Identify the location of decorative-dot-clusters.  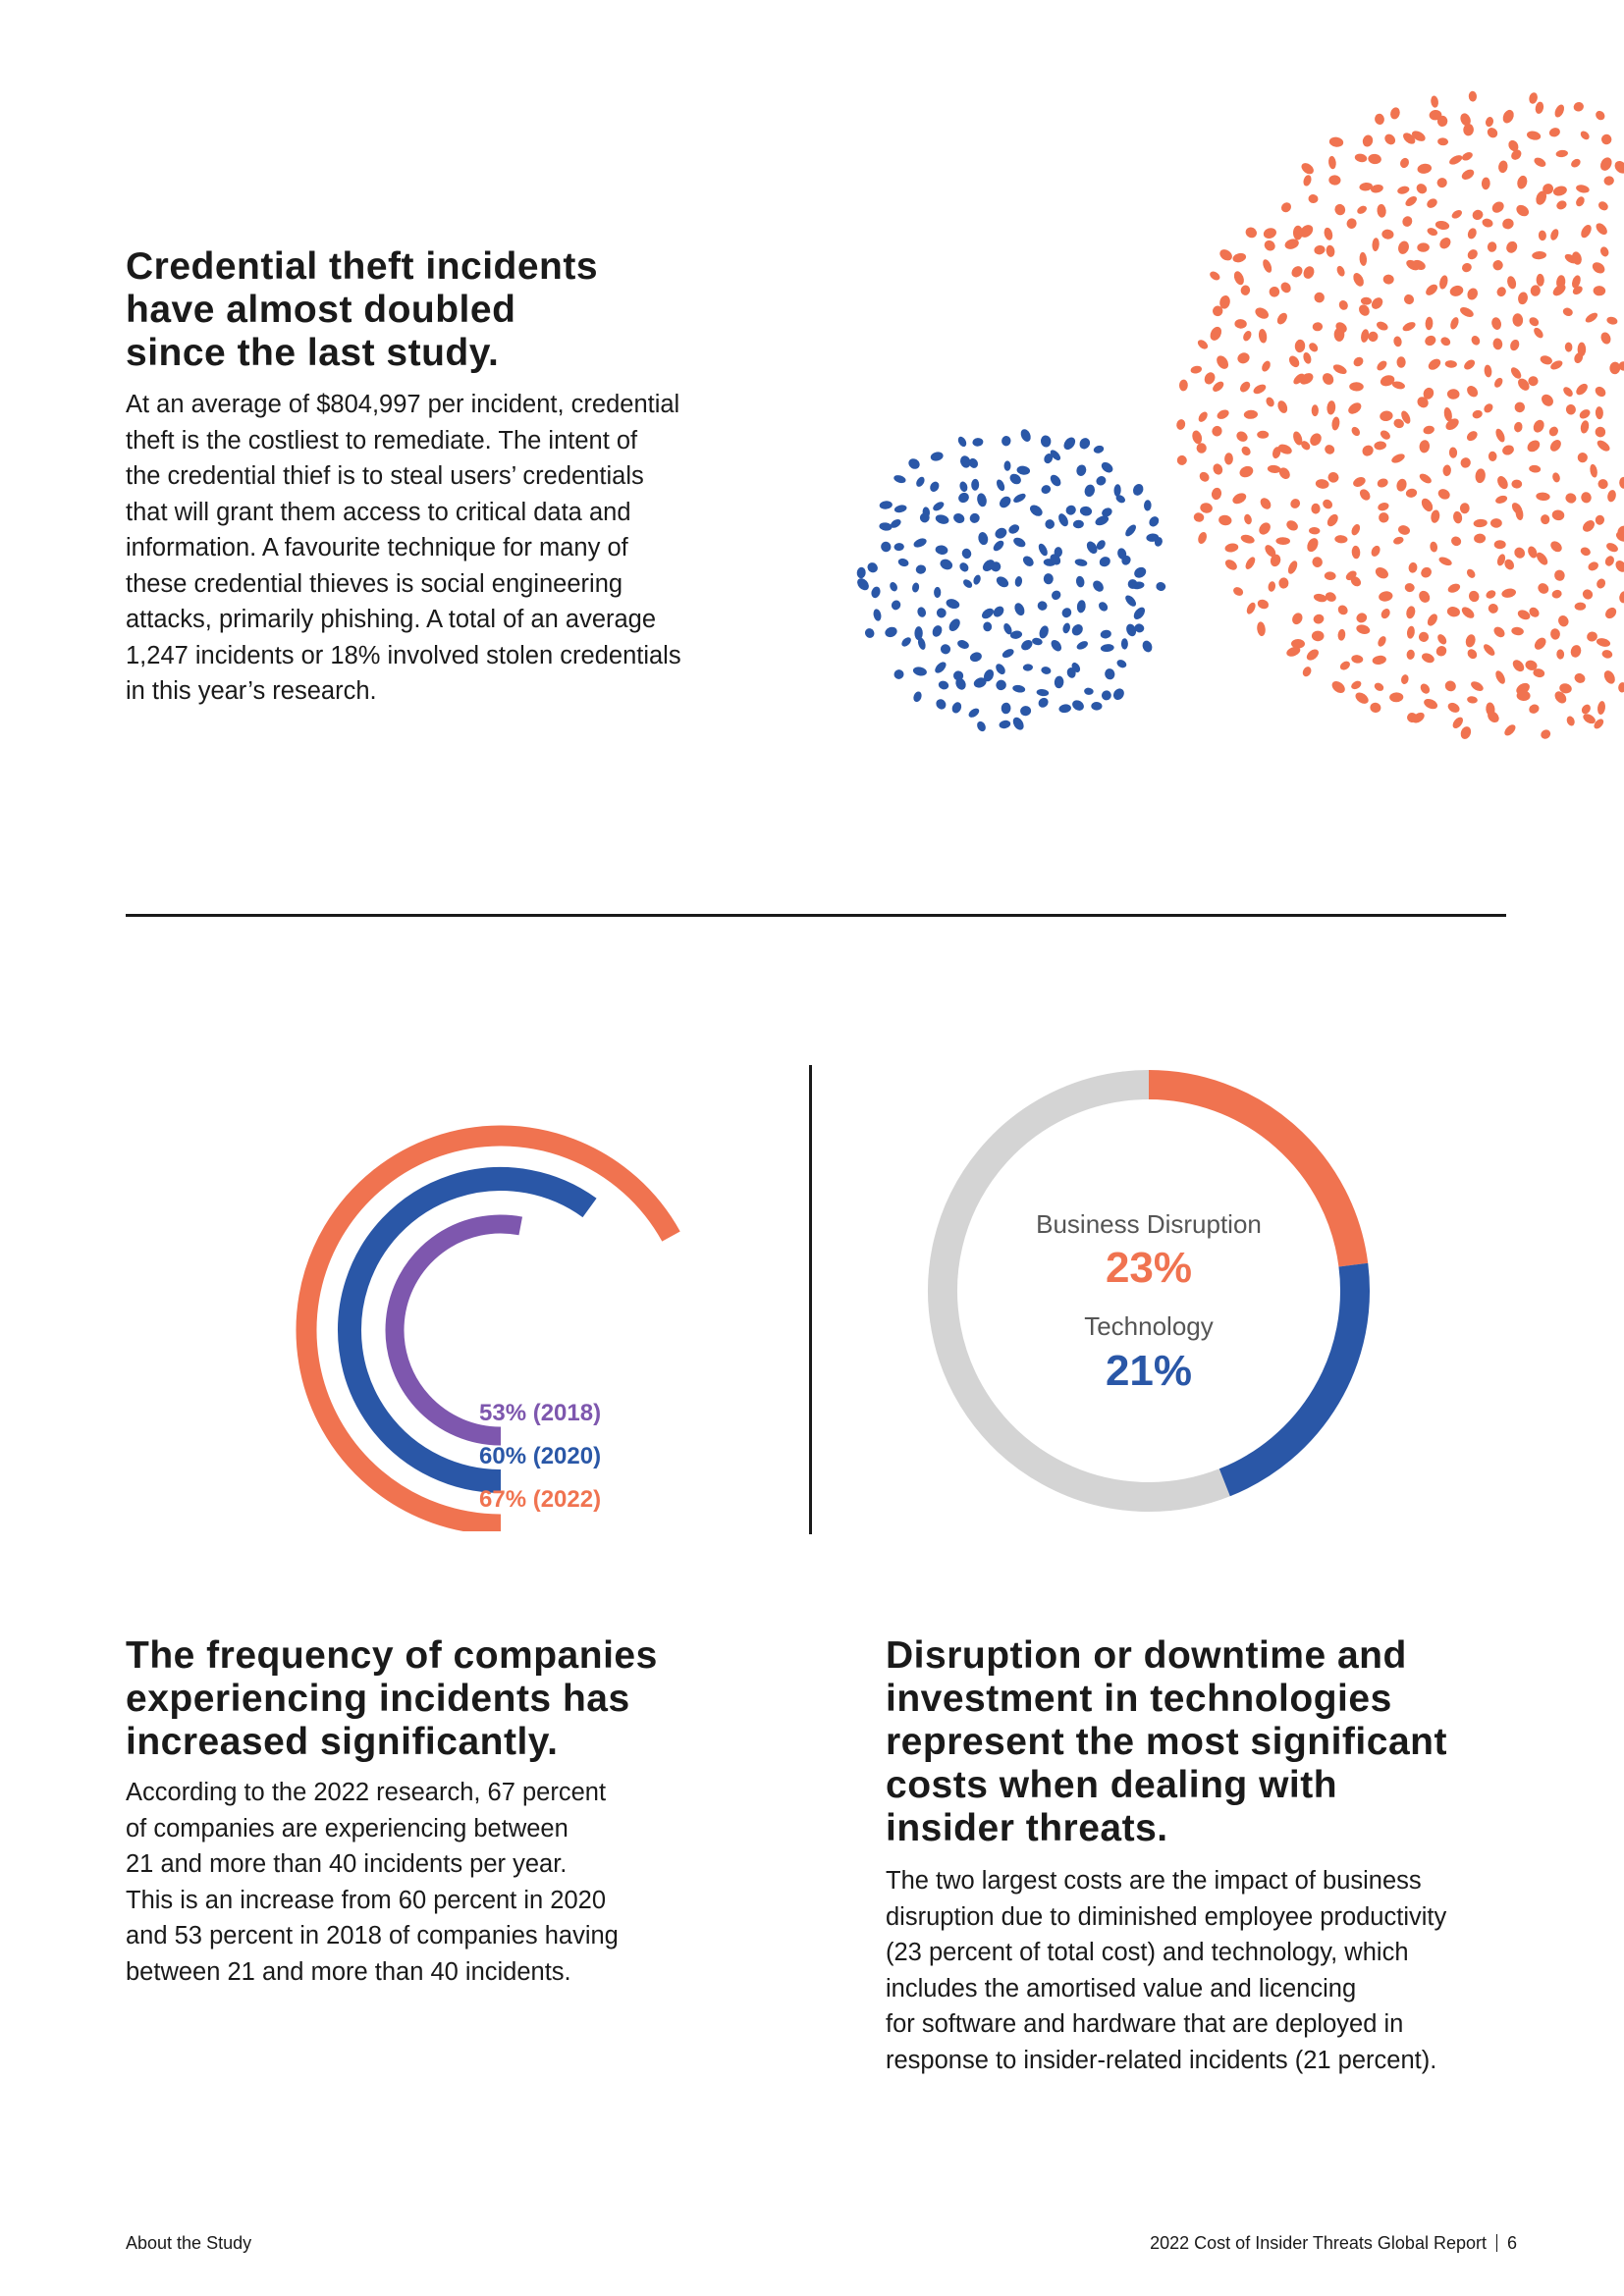
(1240, 414).